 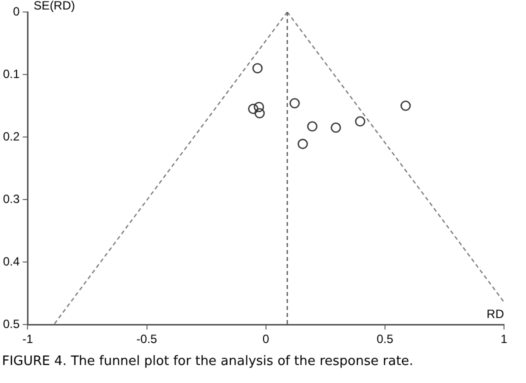 I want to click on y-tick-label: 0.5, so click(x=11, y=323).